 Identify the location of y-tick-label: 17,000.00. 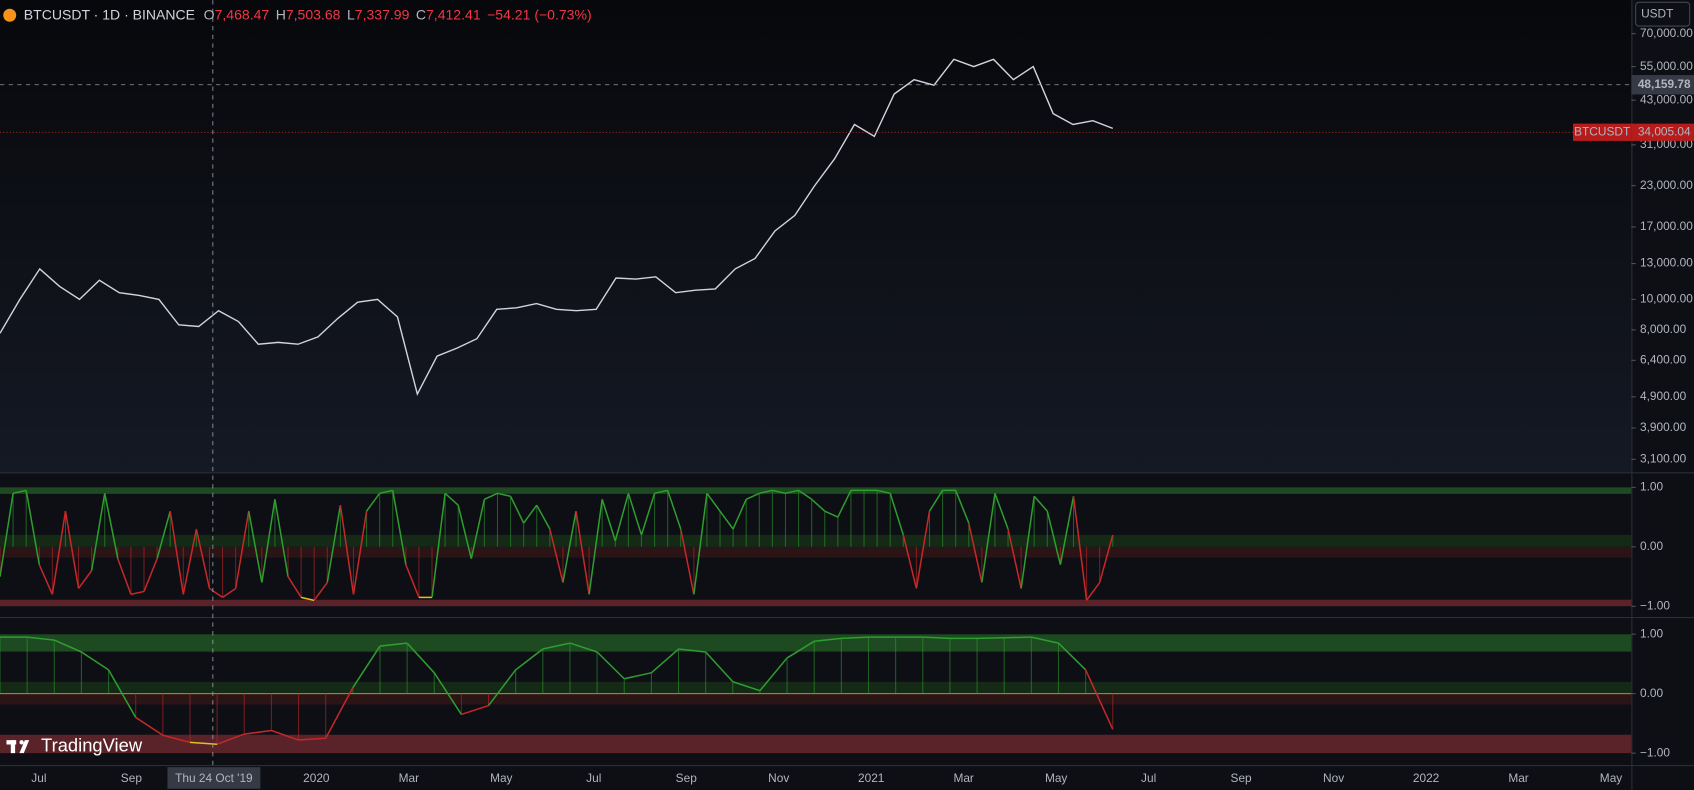
(1666, 226).